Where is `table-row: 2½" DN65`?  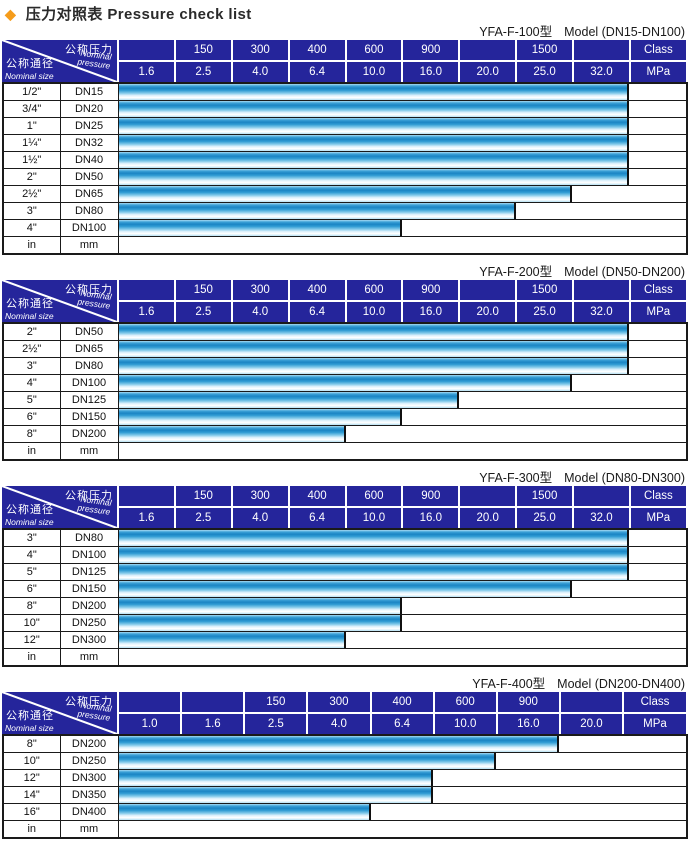 table-row: 2½" DN65 is located at coordinates (345, 194).